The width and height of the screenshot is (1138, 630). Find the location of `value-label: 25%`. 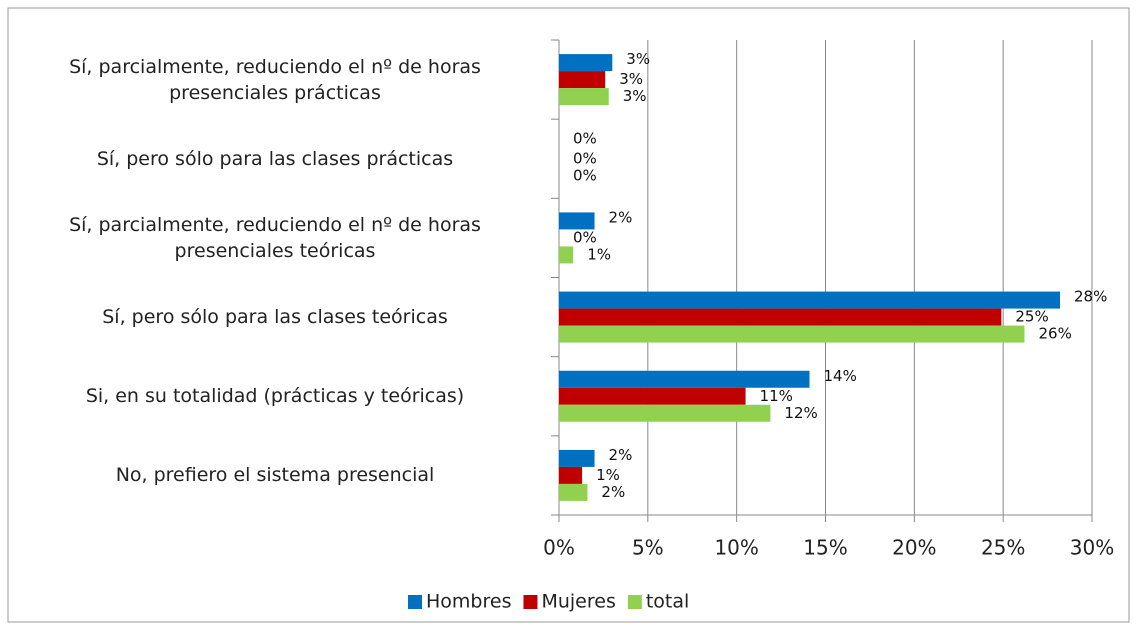

value-label: 25% is located at coordinates (1031, 317).